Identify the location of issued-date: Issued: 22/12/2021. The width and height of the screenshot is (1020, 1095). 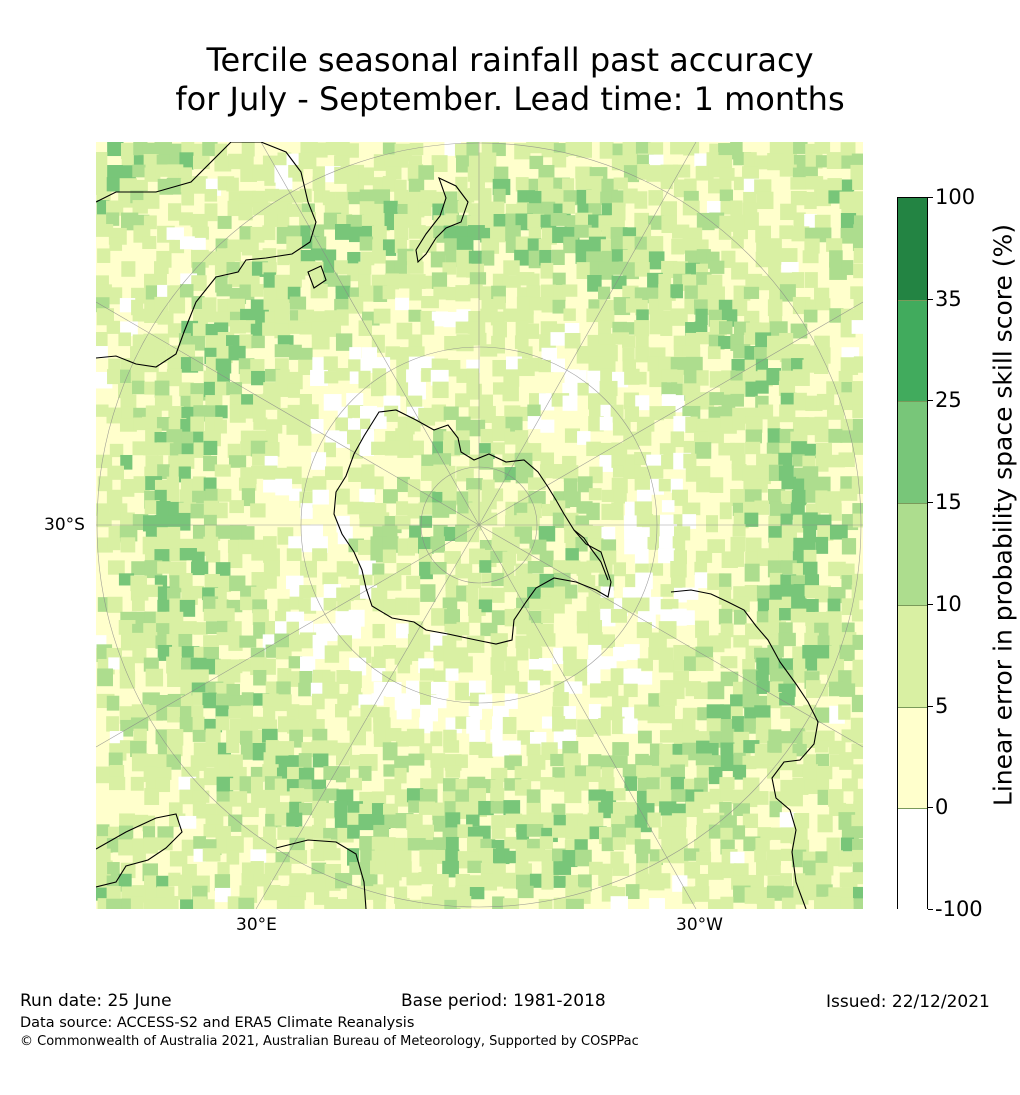
(908, 1002).